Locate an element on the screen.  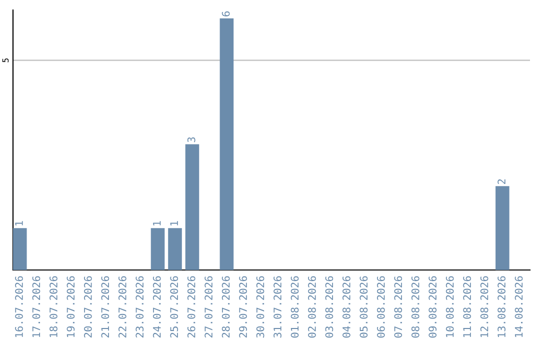
x-tick-label: 04.08.2026 is located at coordinates (346, 307).